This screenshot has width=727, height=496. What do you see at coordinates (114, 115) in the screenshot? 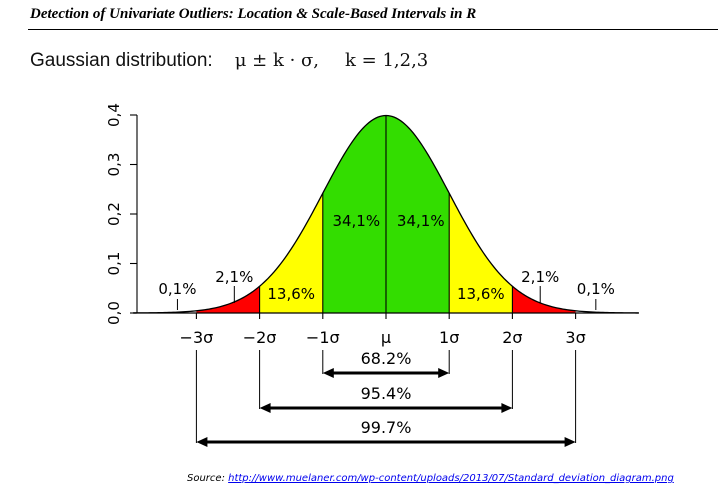
I see `y-tick-label-5: 0,4` at bounding box center [114, 115].